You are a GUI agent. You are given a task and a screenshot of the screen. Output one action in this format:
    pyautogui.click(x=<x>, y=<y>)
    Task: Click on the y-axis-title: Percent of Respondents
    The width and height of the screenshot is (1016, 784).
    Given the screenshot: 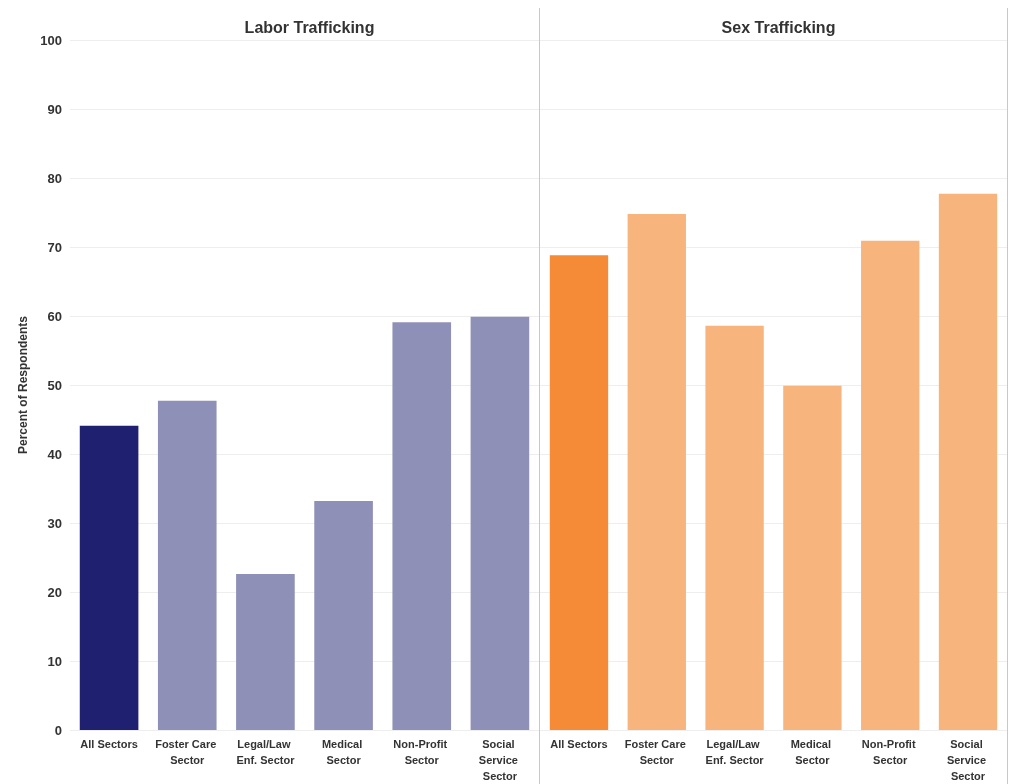 What is the action you would take?
    pyautogui.click(x=23, y=385)
    